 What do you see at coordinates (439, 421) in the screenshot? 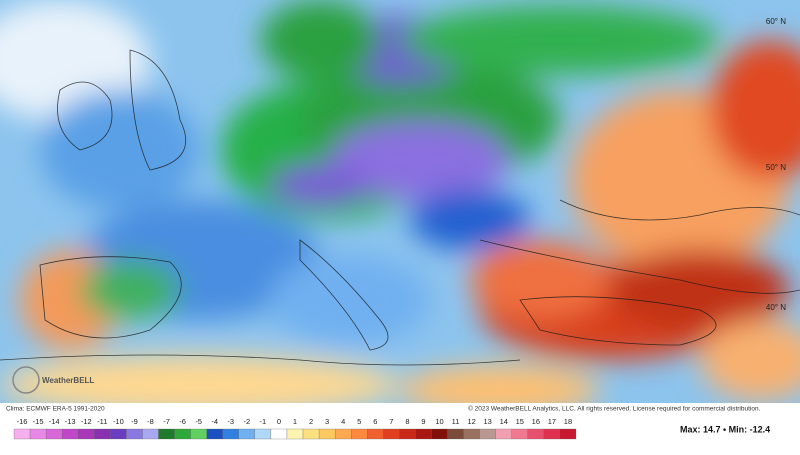
I see `legend-tick-label: 10` at bounding box center [439, 421].